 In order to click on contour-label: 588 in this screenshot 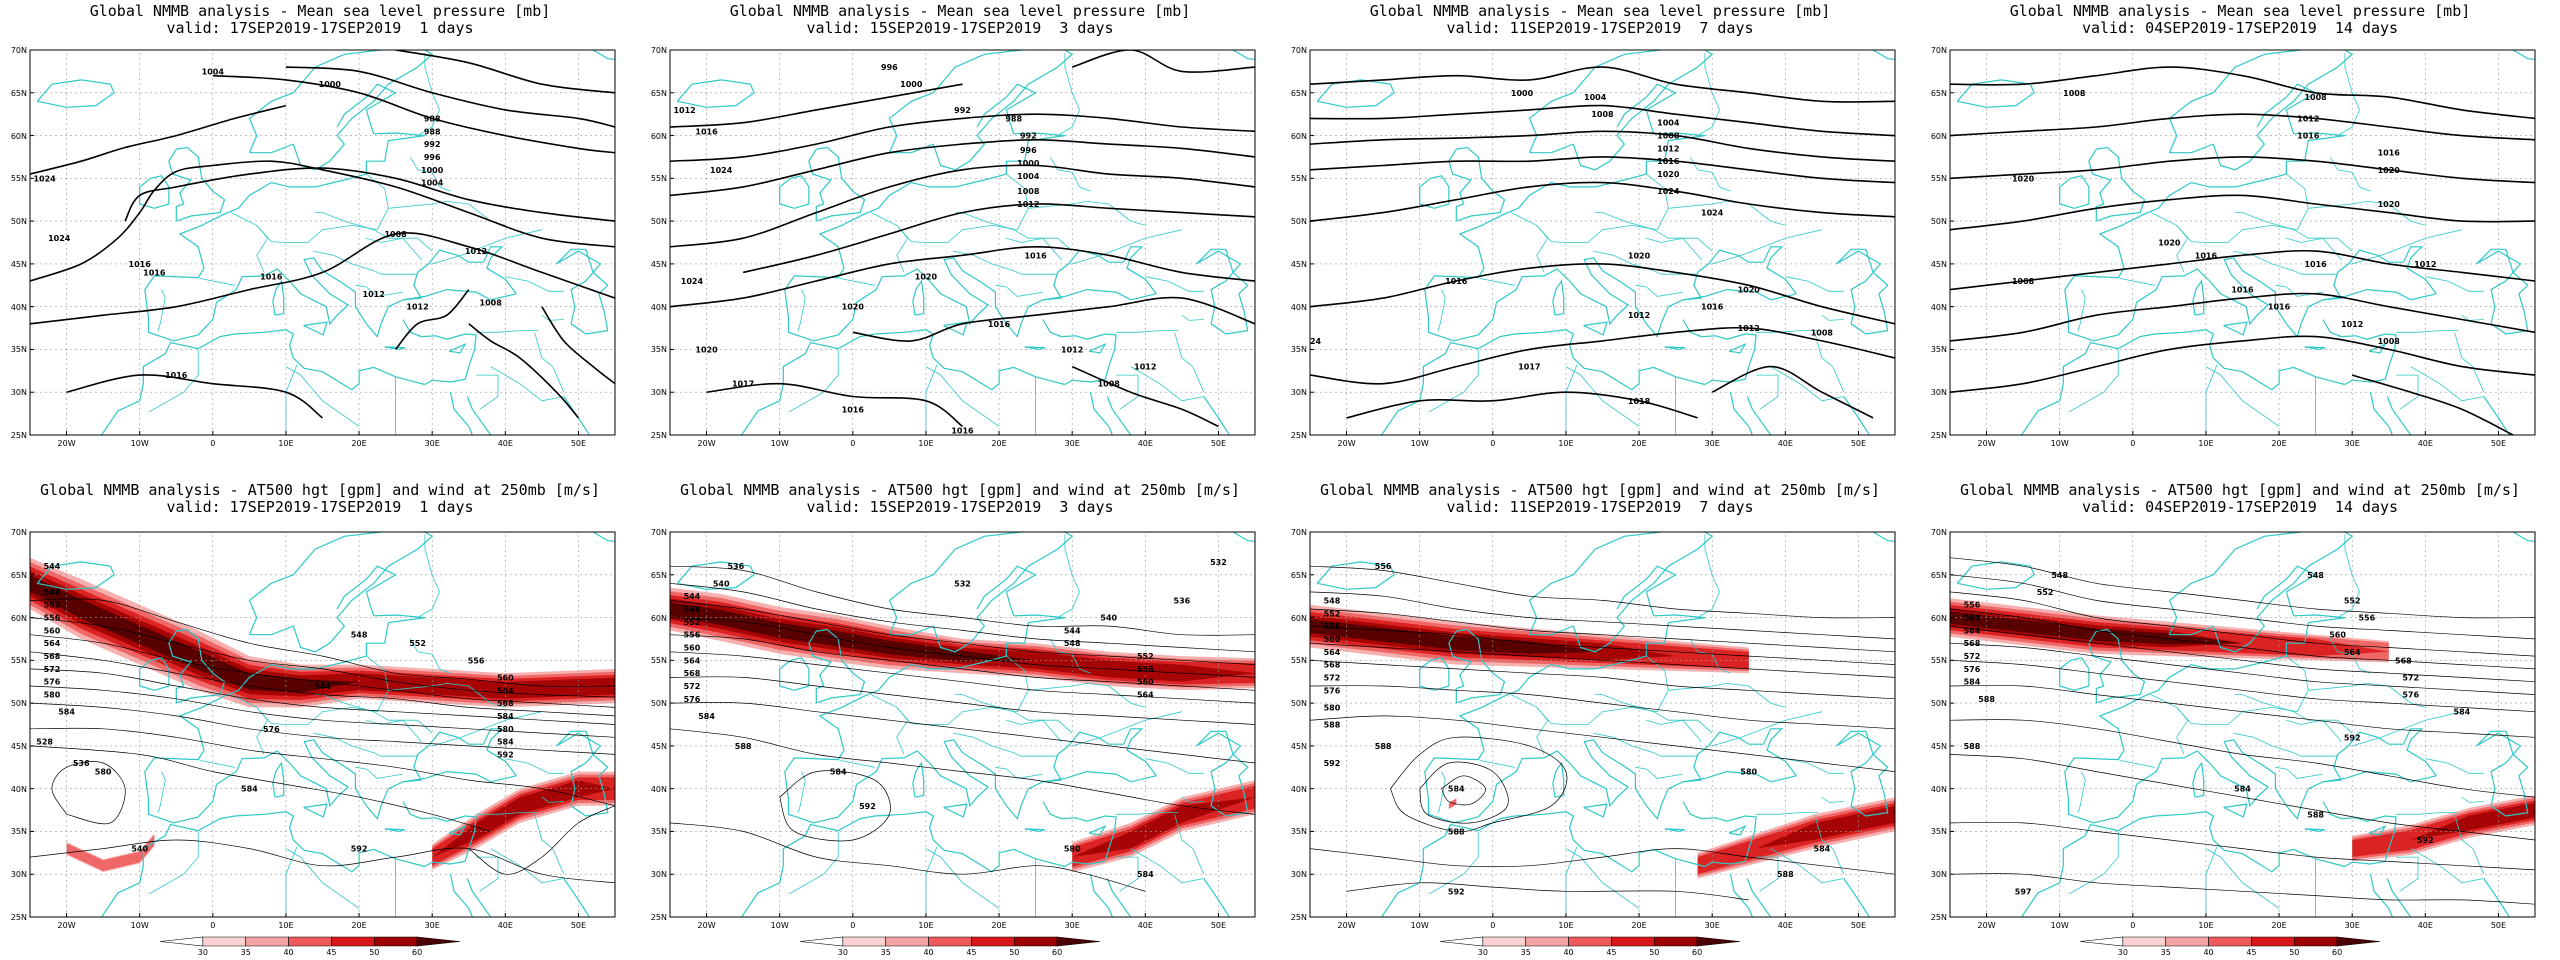, I will do `click(1986, 699)`.